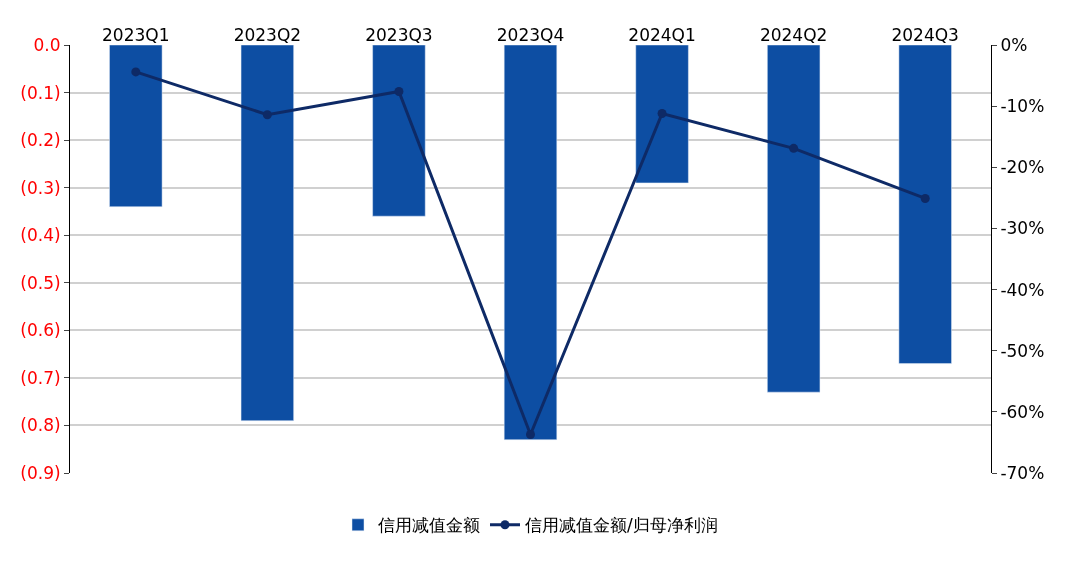 This screenshot has height=573, width=1071. What do you see at coordinates (40, 425) in the screenshot?
I see `y-tick-label: (0.8)` at bounding box center [40, 425].